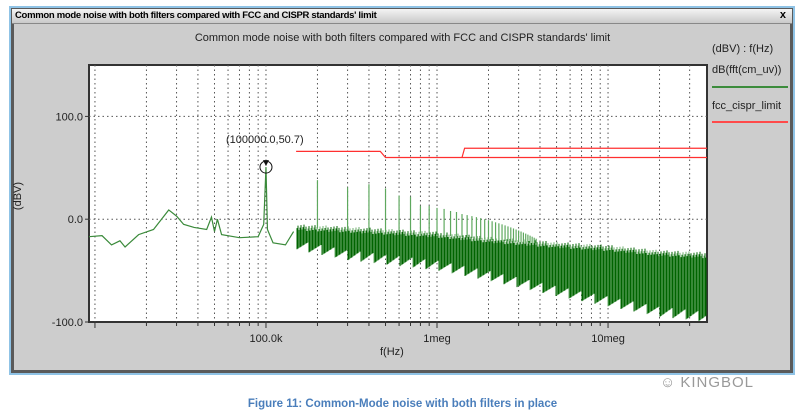  What do you see at coordinates (750, 122) in the screenshot?
I see `legend-line-limit` at bounding box center [750, 122].